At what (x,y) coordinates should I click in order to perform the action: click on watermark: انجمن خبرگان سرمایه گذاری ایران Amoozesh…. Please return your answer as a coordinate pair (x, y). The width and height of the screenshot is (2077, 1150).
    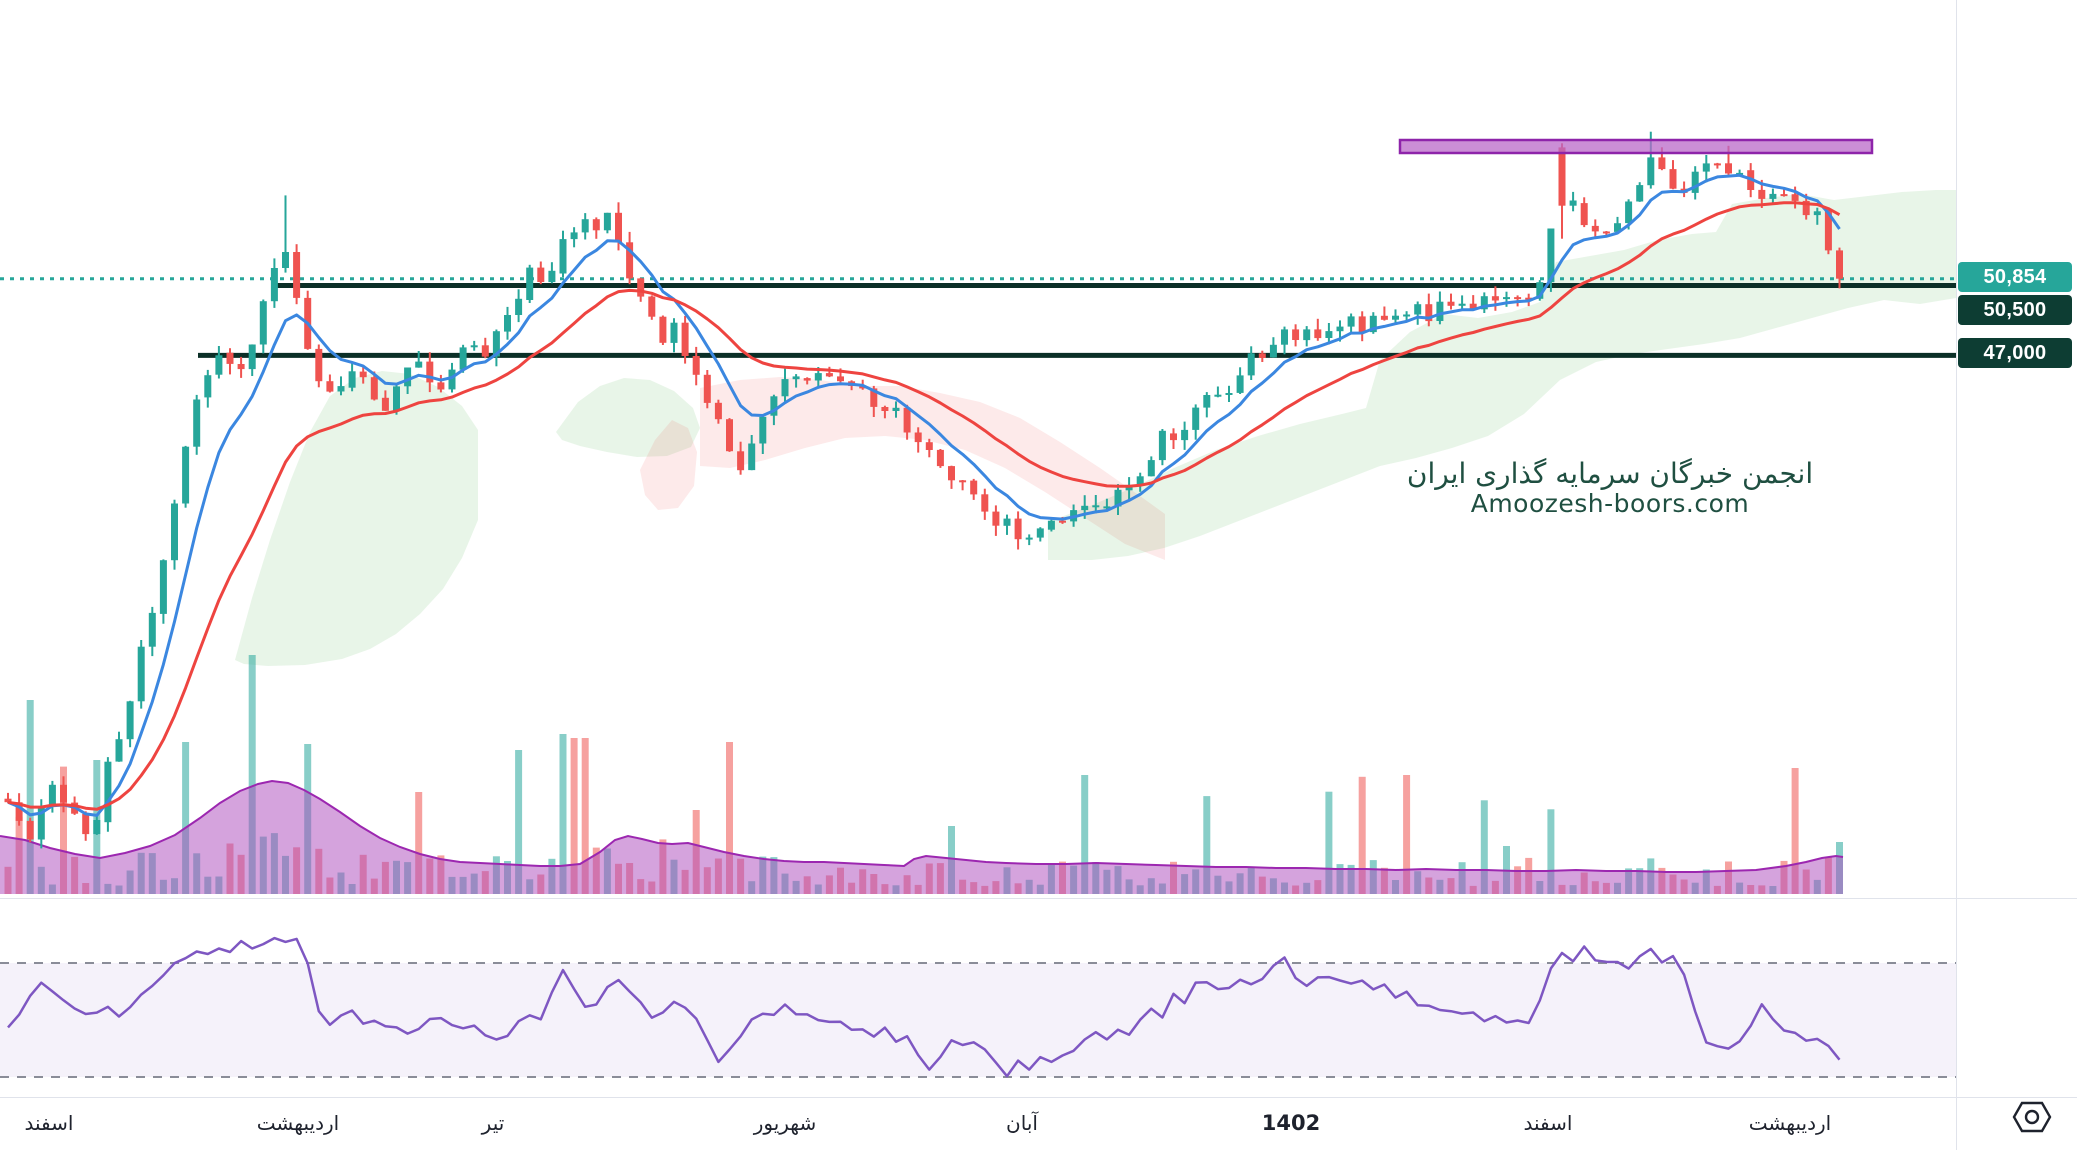
    Looking at the image, I should click on (1610, 488).